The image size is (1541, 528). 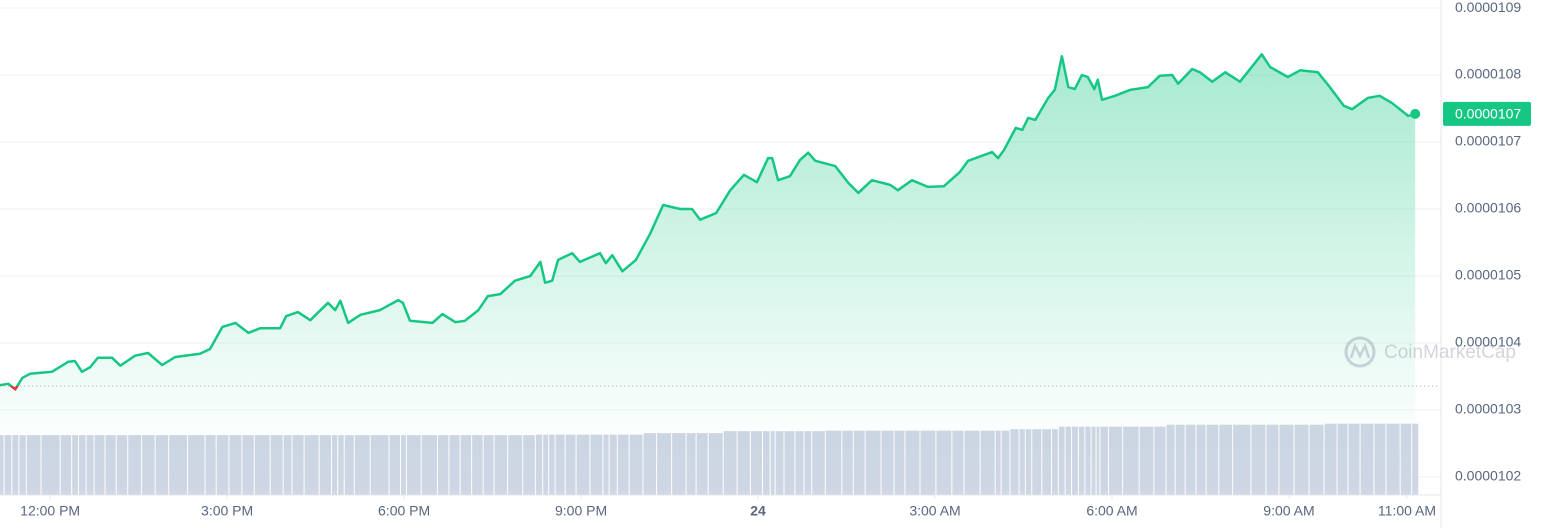 What do you see at coordinates (1488, 74) in the screenshot?
I see `y-tick-label: 0.0000108` at bounding box center [1488, 74].